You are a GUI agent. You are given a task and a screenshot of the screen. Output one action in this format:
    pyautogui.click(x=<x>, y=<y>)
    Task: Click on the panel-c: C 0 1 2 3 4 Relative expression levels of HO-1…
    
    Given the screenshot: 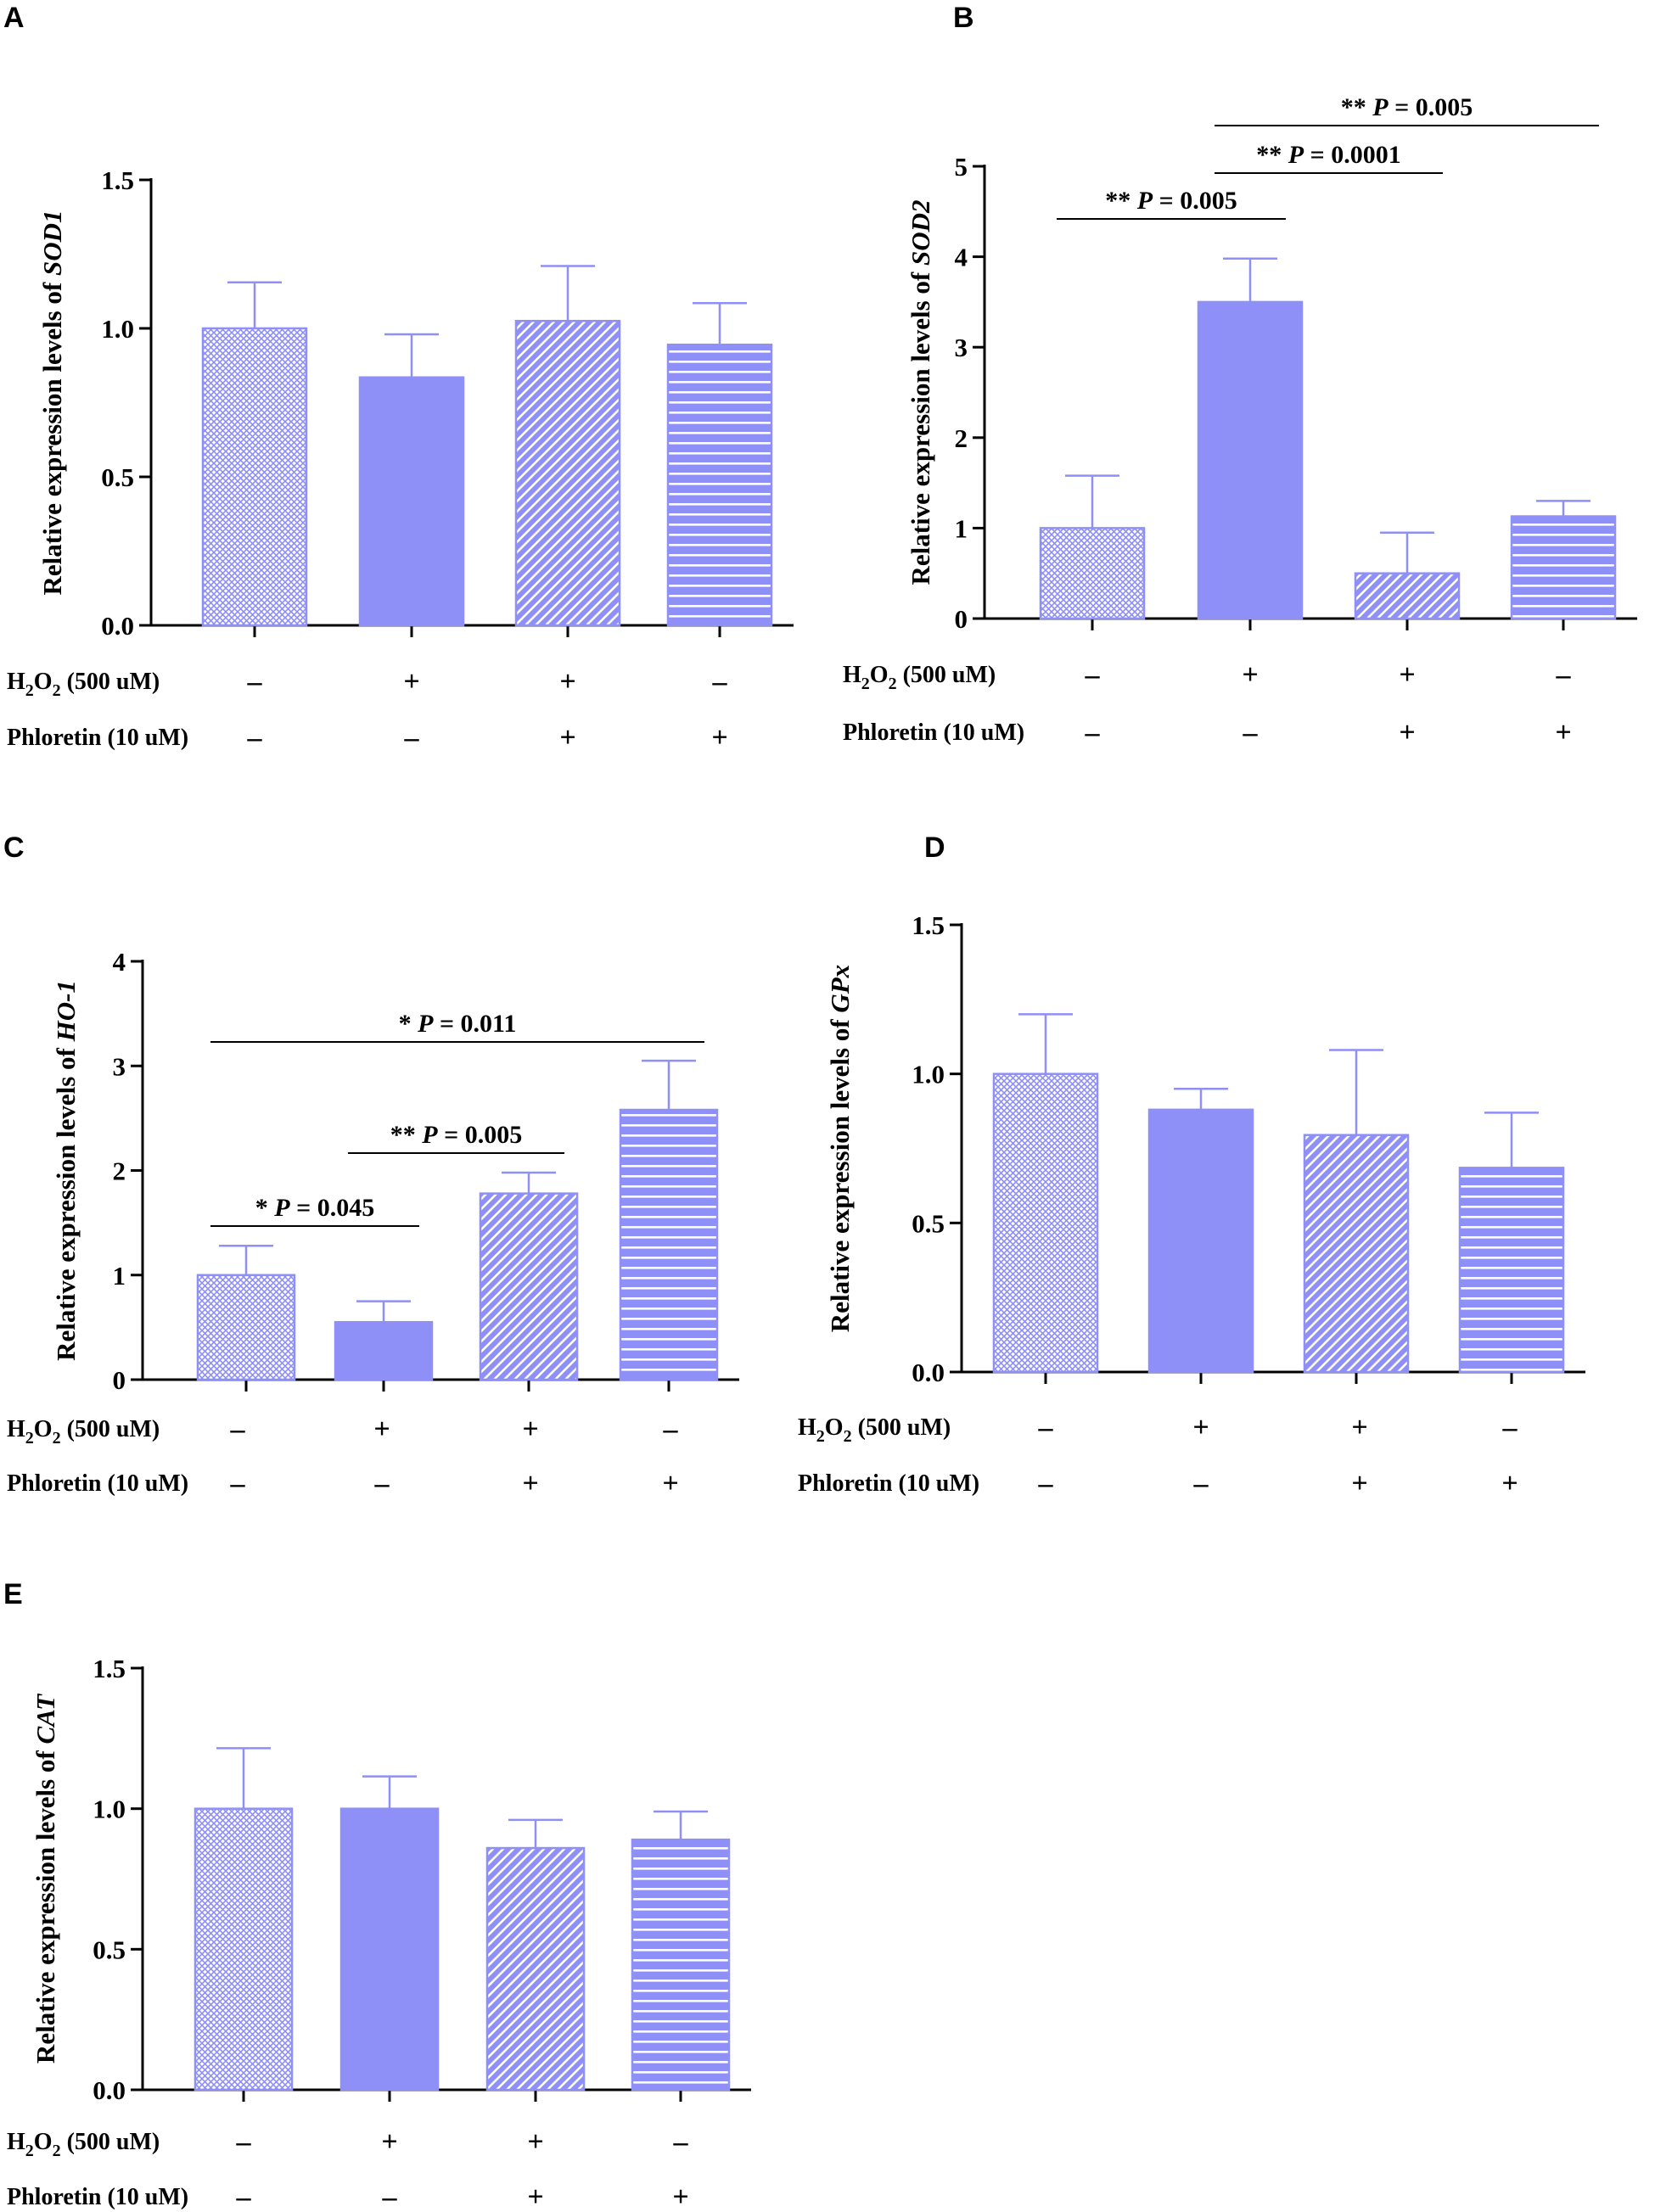 What is the action you would take?
    pyautogui.click(x=371, y=1165)
    